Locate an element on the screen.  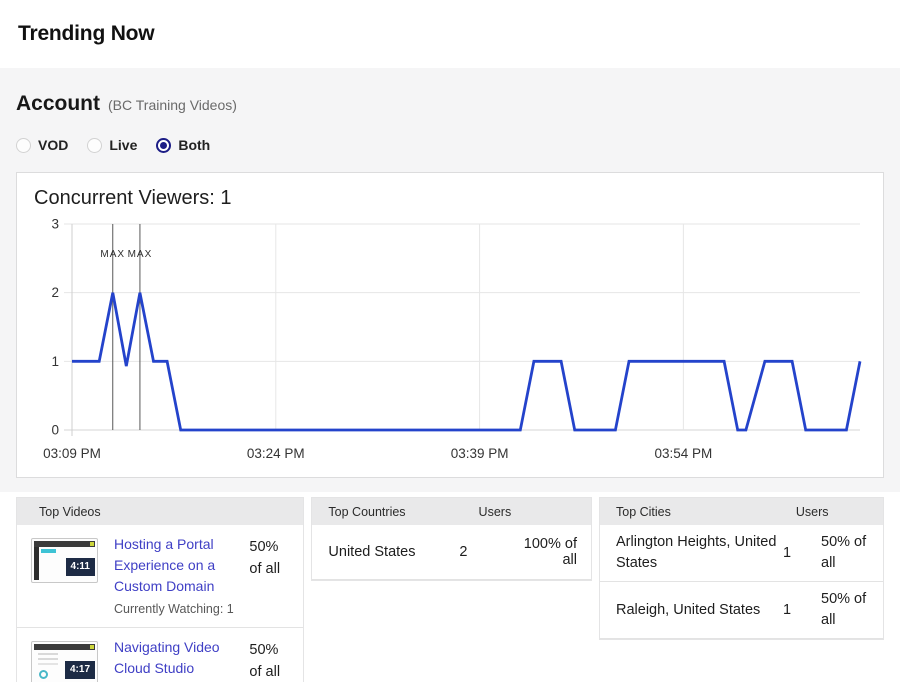
chart-title: Concurrent Viewers: 1 is located at coordinates (133, 198).